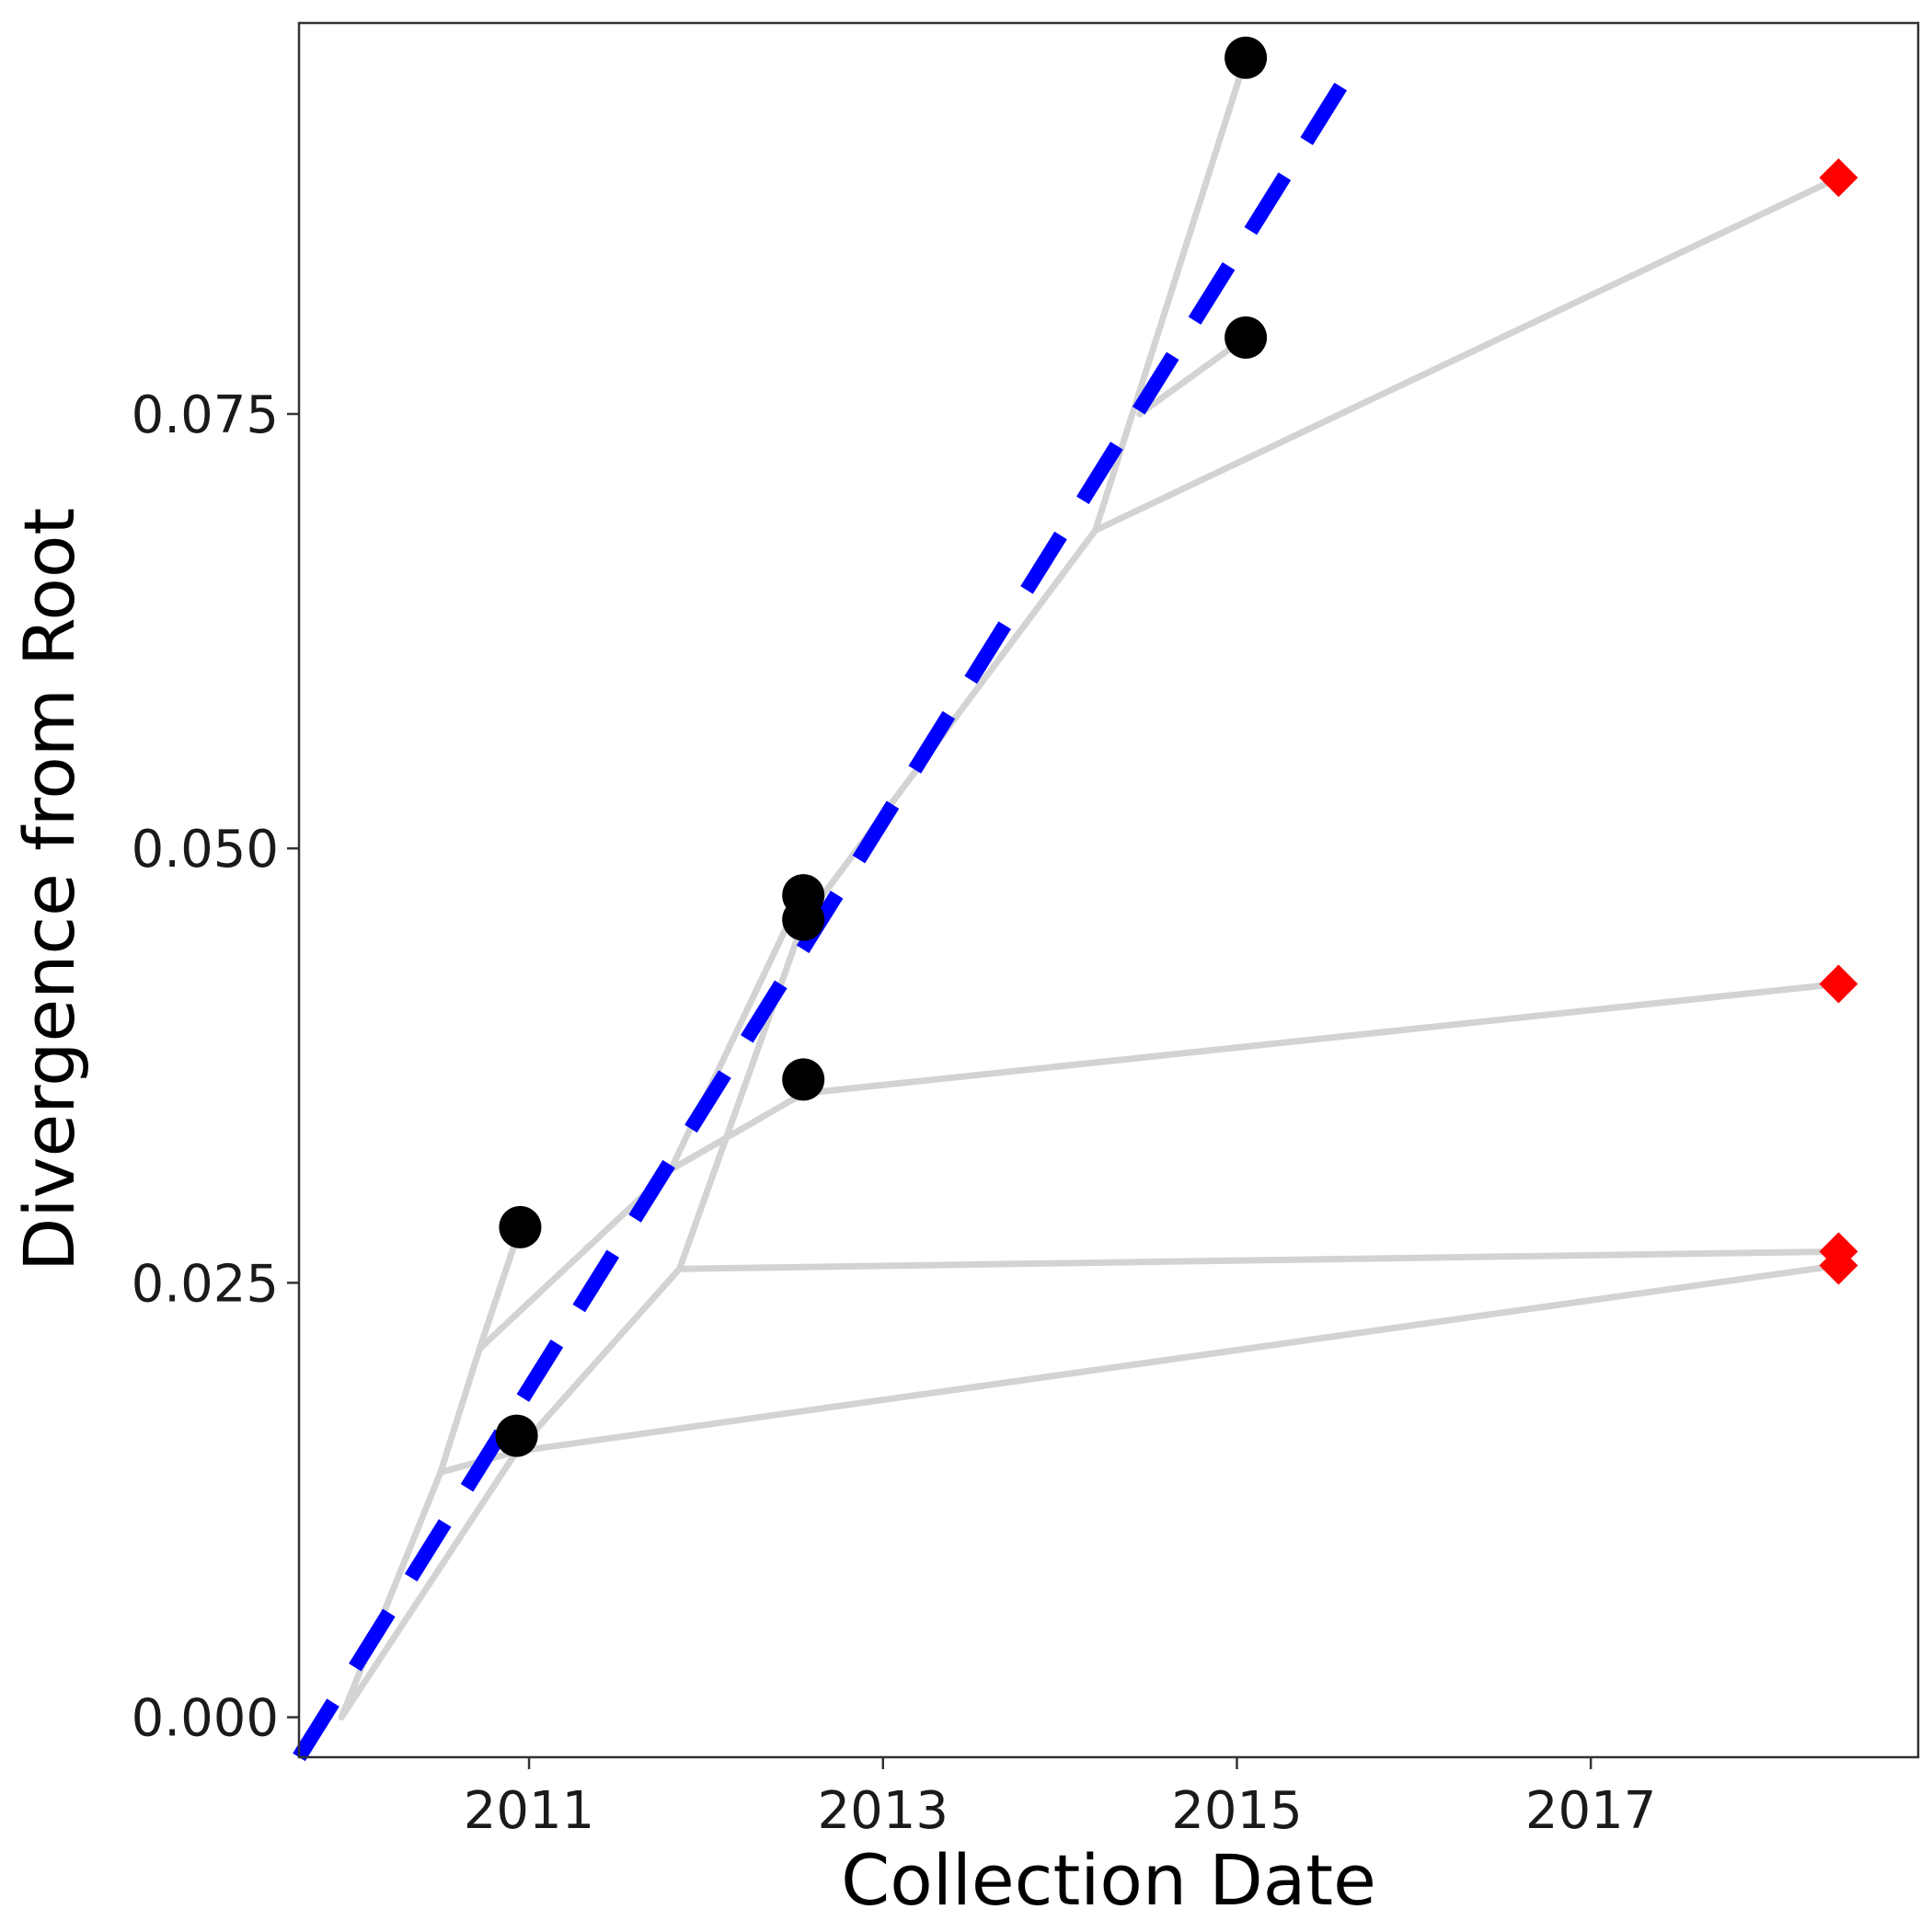 Image resolution: width=1932 pixels, height=1932 pixels. What do you see at coordinates (205, 1284) in the screenshot?
I see `y-tick-label-1: 0.025` at bounding box center [205, 1284].